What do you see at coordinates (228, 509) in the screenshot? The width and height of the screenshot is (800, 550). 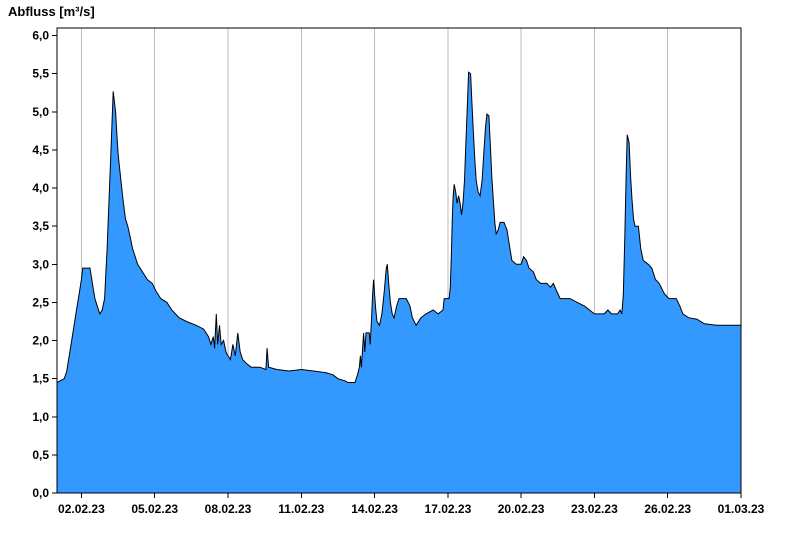 I see `x-tick-label: 08.02.23` at bounding box center [228, 509].